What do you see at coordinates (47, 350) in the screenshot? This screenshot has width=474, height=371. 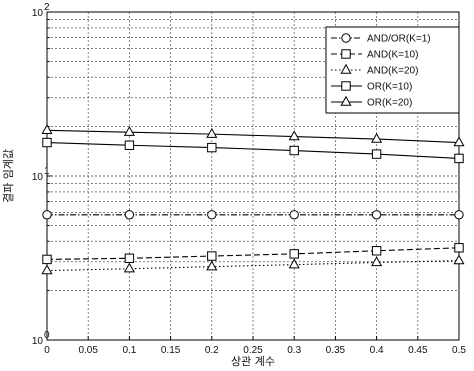 I see `x-tick-label: 0` at bounding box center [47, 350].